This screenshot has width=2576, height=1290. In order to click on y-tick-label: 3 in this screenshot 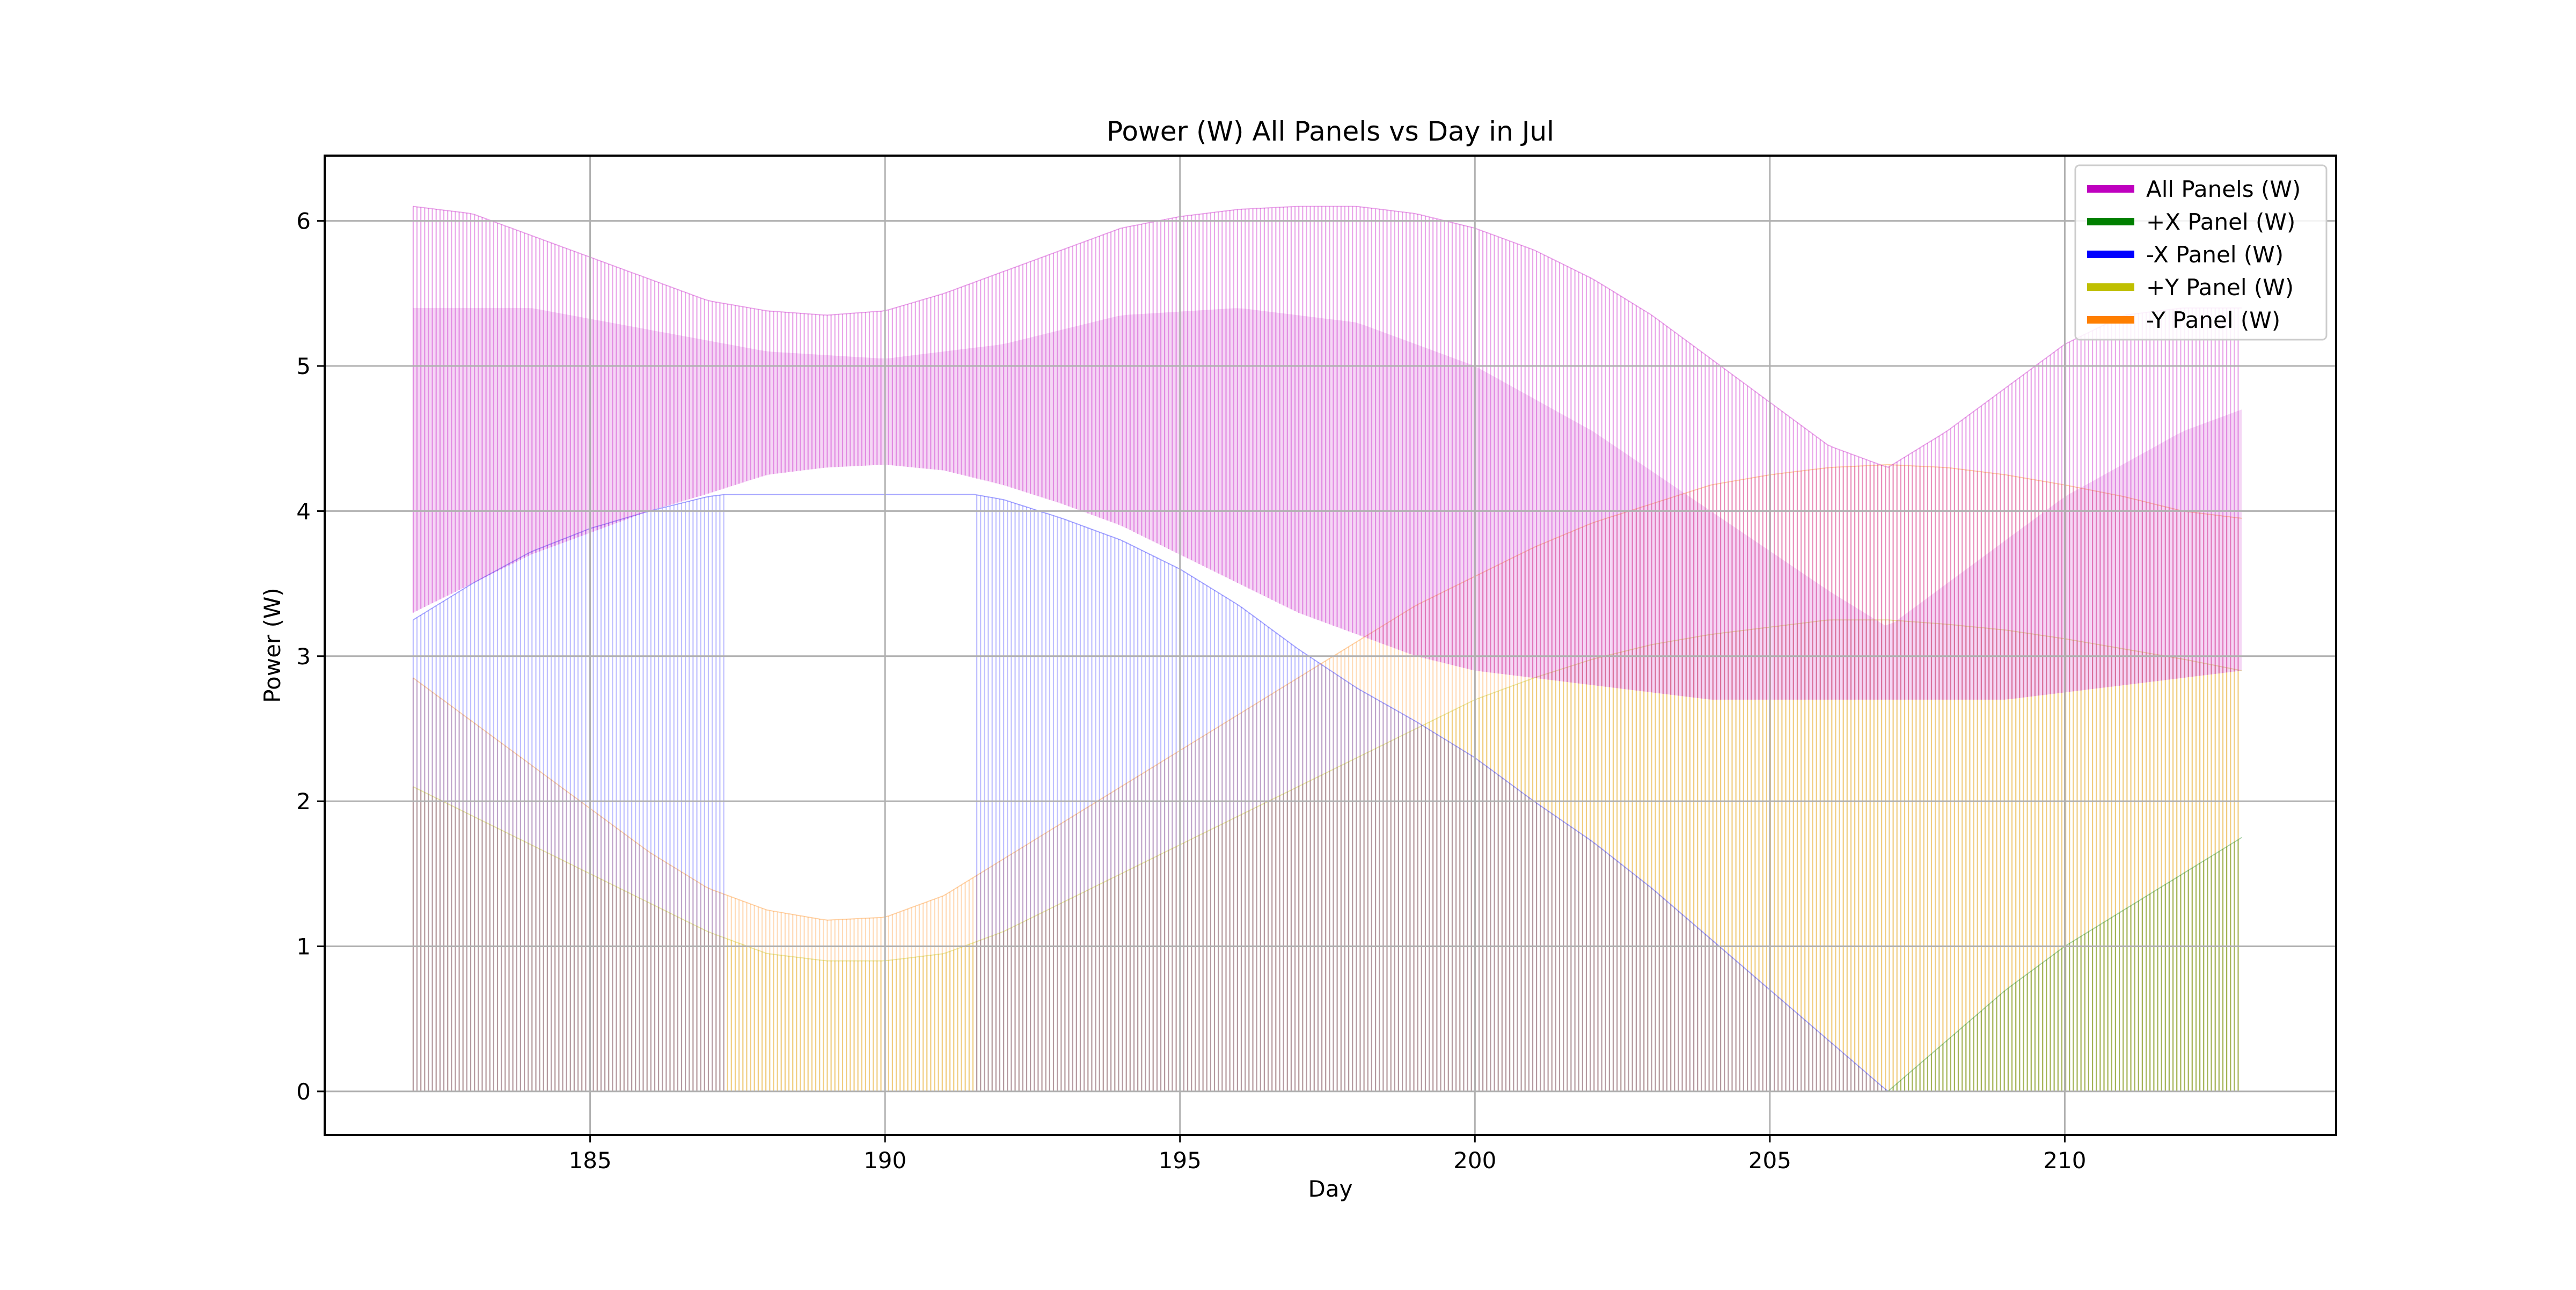, I will do `click(303, 656)`.